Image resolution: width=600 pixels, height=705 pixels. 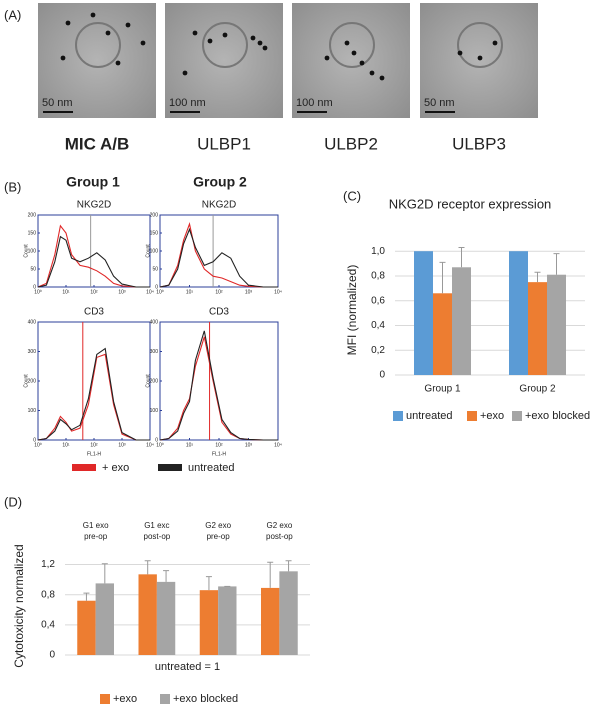 What do you see at coordinates (115, 468) in the screenshot?
I see `legend-label: + exo` at bounding box center [115, 468].